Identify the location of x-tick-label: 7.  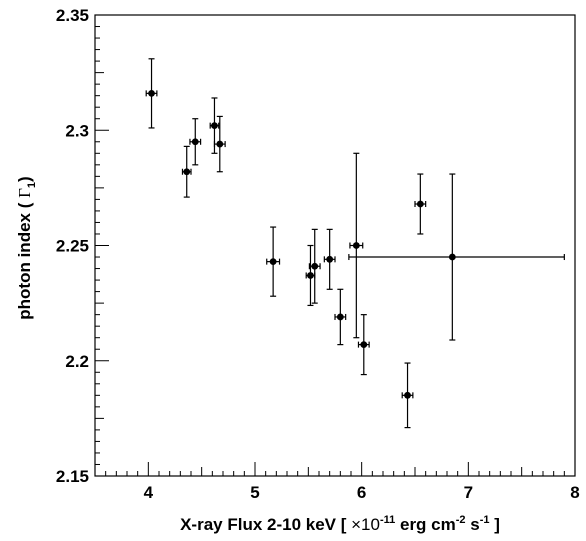
(468, 492).